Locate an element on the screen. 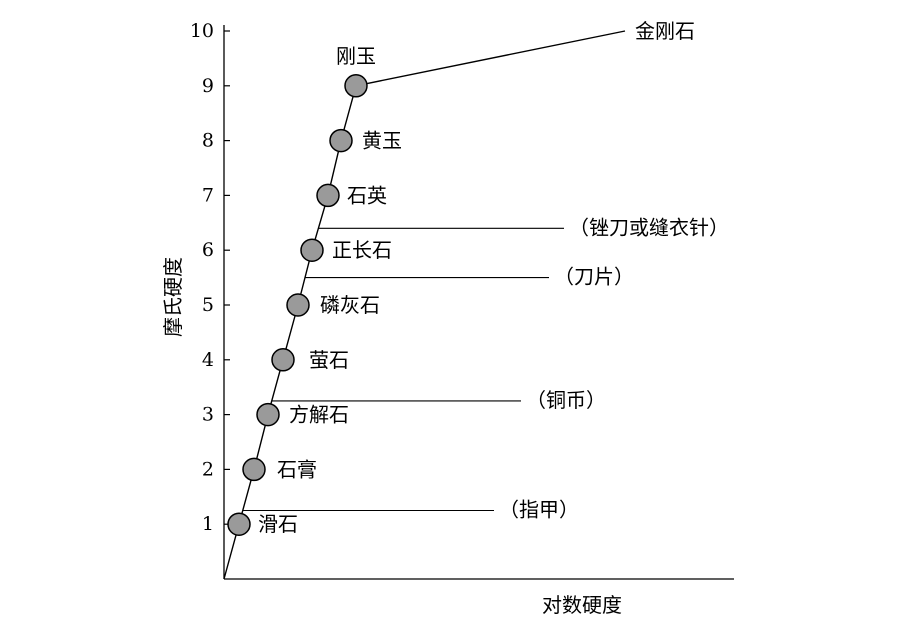  point-label: 金刚石 is located at coordinates (665, 31).